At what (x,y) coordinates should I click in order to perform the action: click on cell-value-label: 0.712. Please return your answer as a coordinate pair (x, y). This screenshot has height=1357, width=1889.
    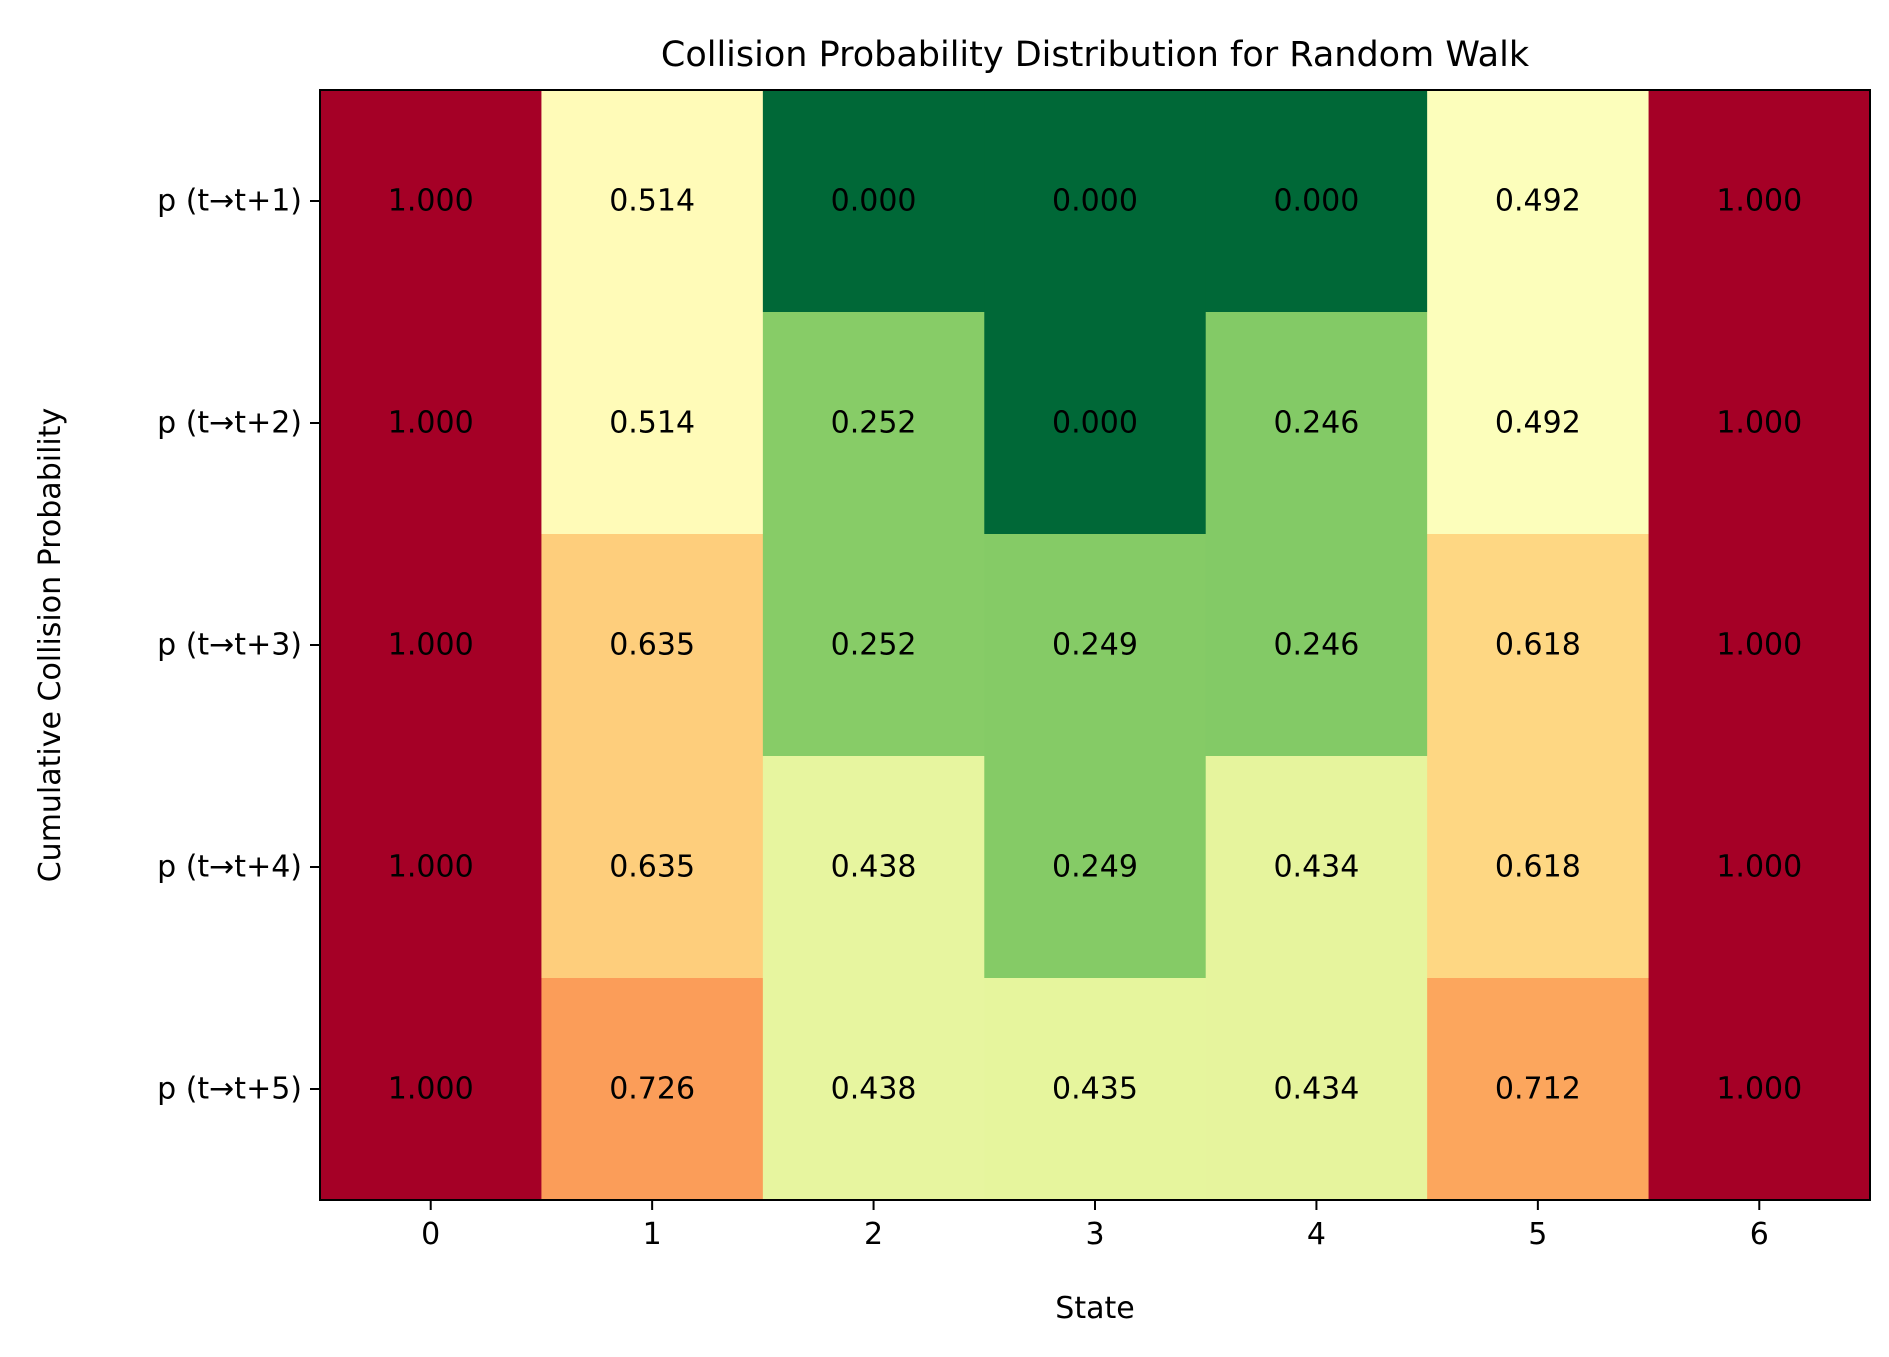
    Looking at the image, I should click on (1538, 1089).